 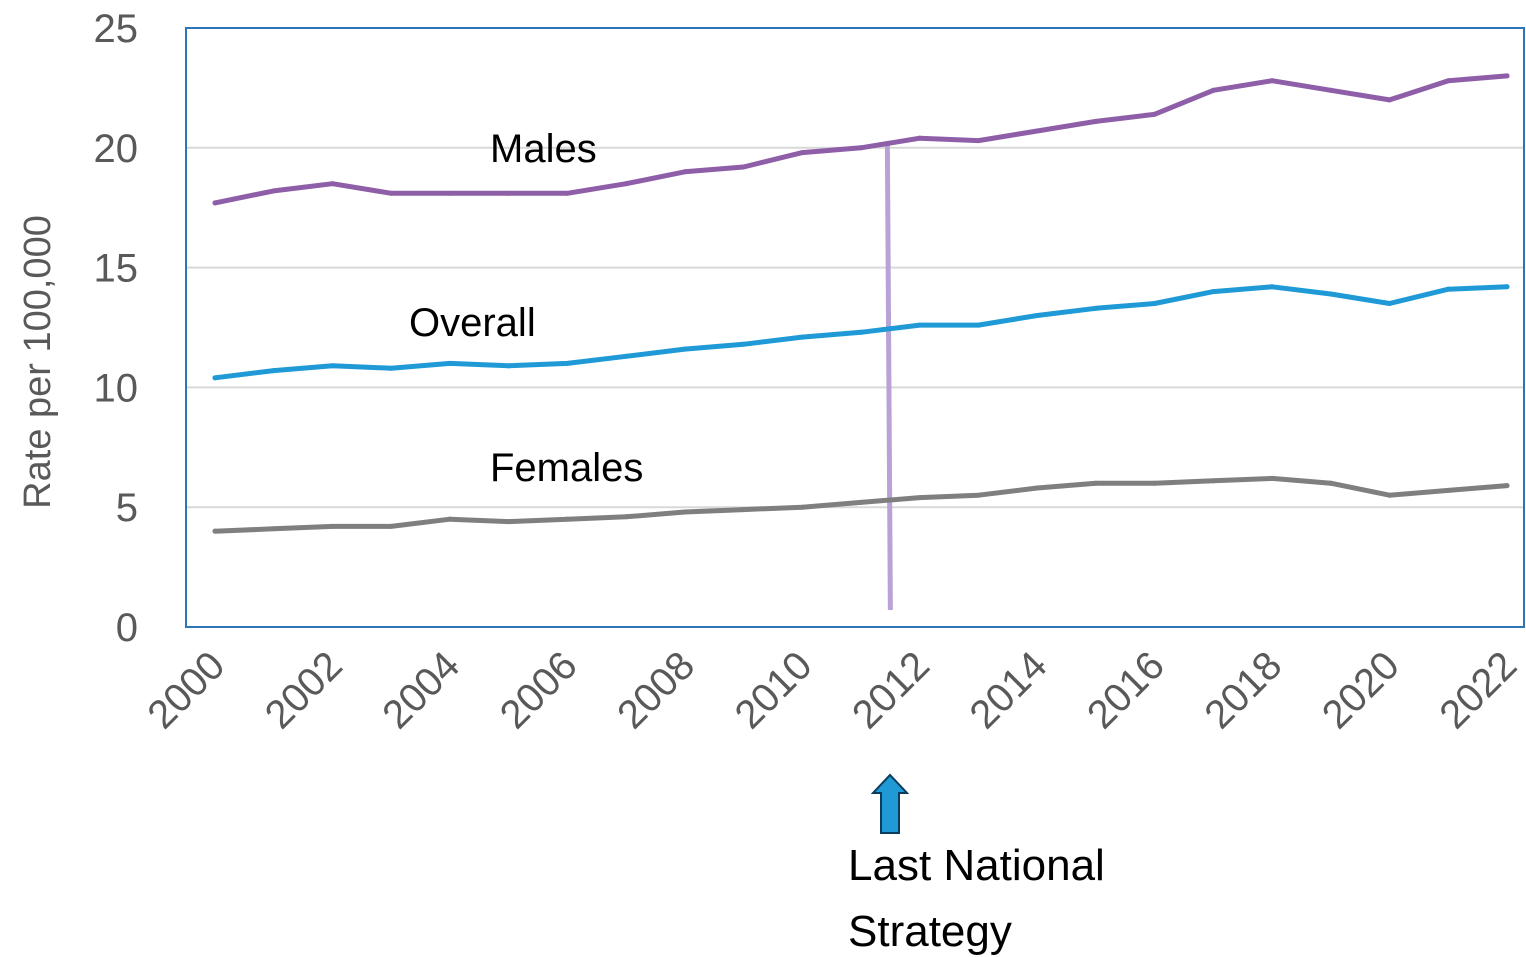 I want to click on x-tick-label: 2002, so click(x=304, y=690).